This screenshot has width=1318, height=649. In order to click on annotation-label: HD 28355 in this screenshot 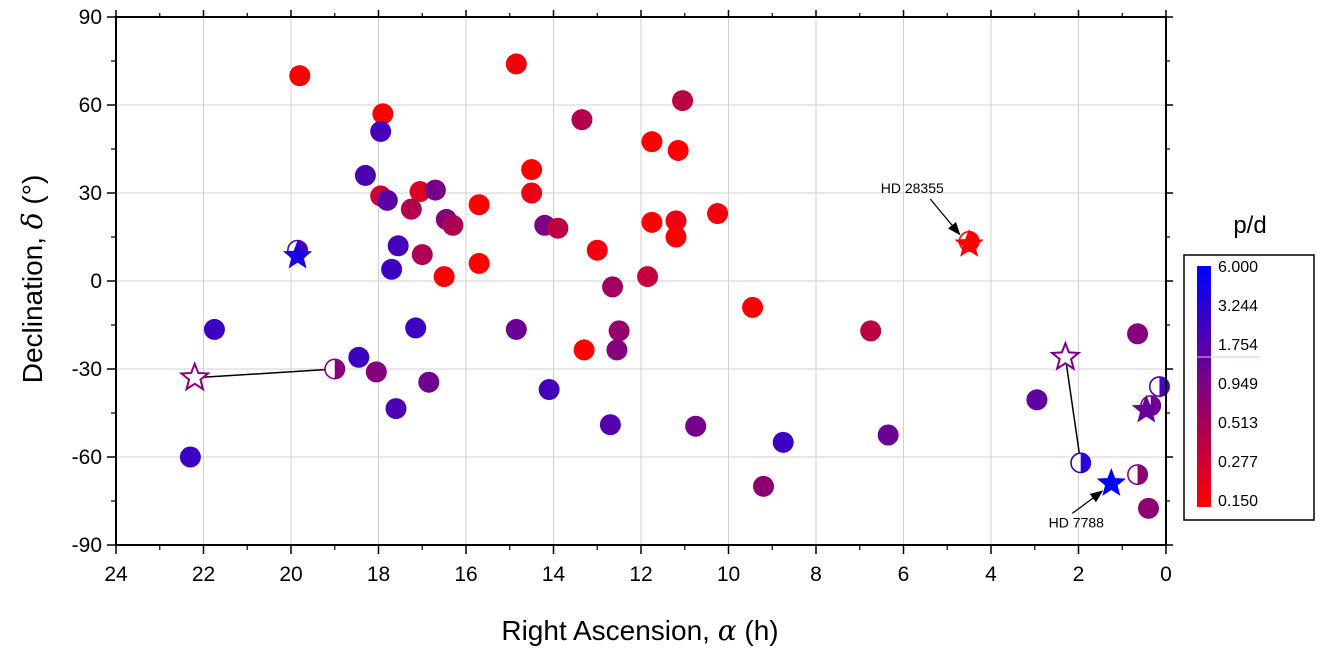, I will do `click(912, 188)`.